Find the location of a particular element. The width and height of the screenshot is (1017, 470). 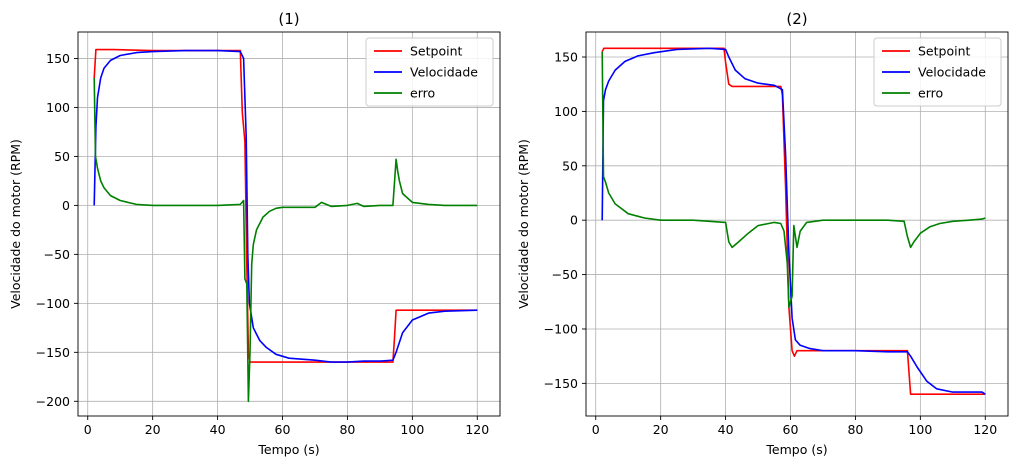

chart-title: (1) is located at coordinates (288, 19).